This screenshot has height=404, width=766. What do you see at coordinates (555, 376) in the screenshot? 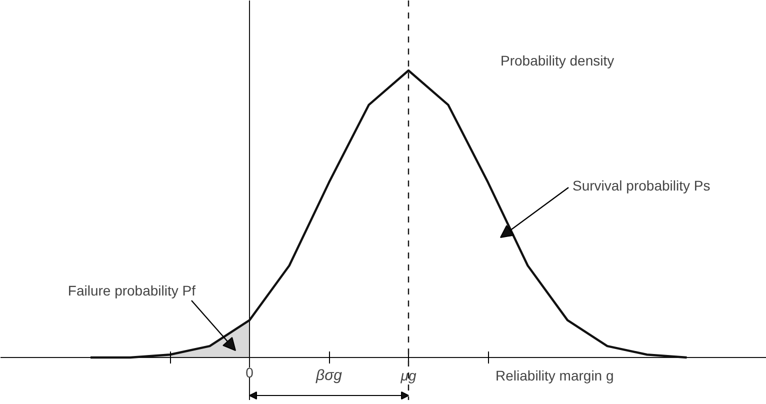
I see `x-axis-title: Reliability margin g` at bounding box center [555, 376].